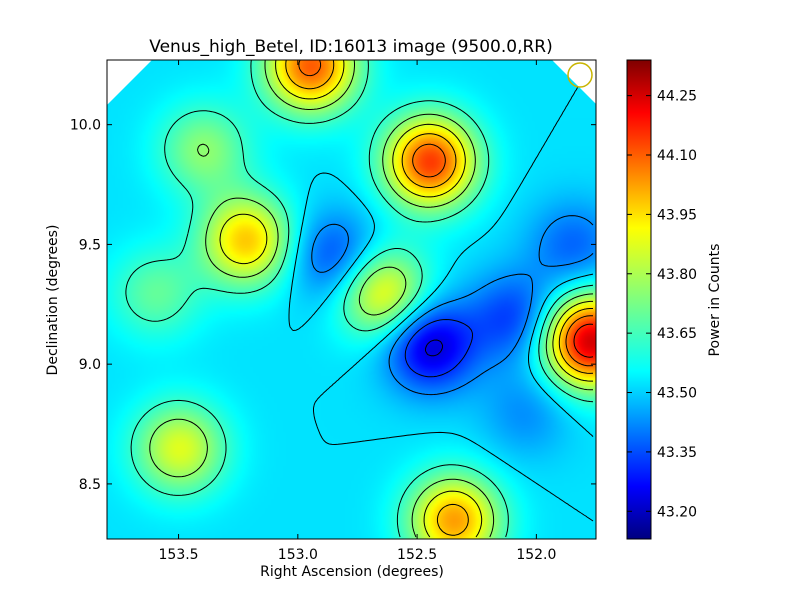 This screenshot has width=800, height=600. I want to click on x-tick-label: 153.0, so click(298, 555).